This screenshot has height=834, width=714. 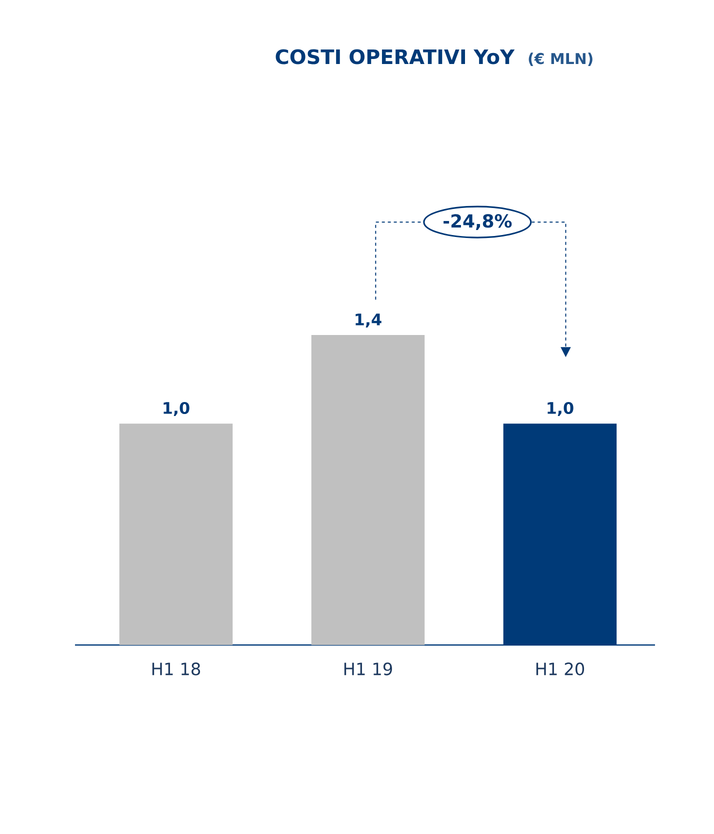 I want to click on data-label: 1,4, so click(x=369, y=321).